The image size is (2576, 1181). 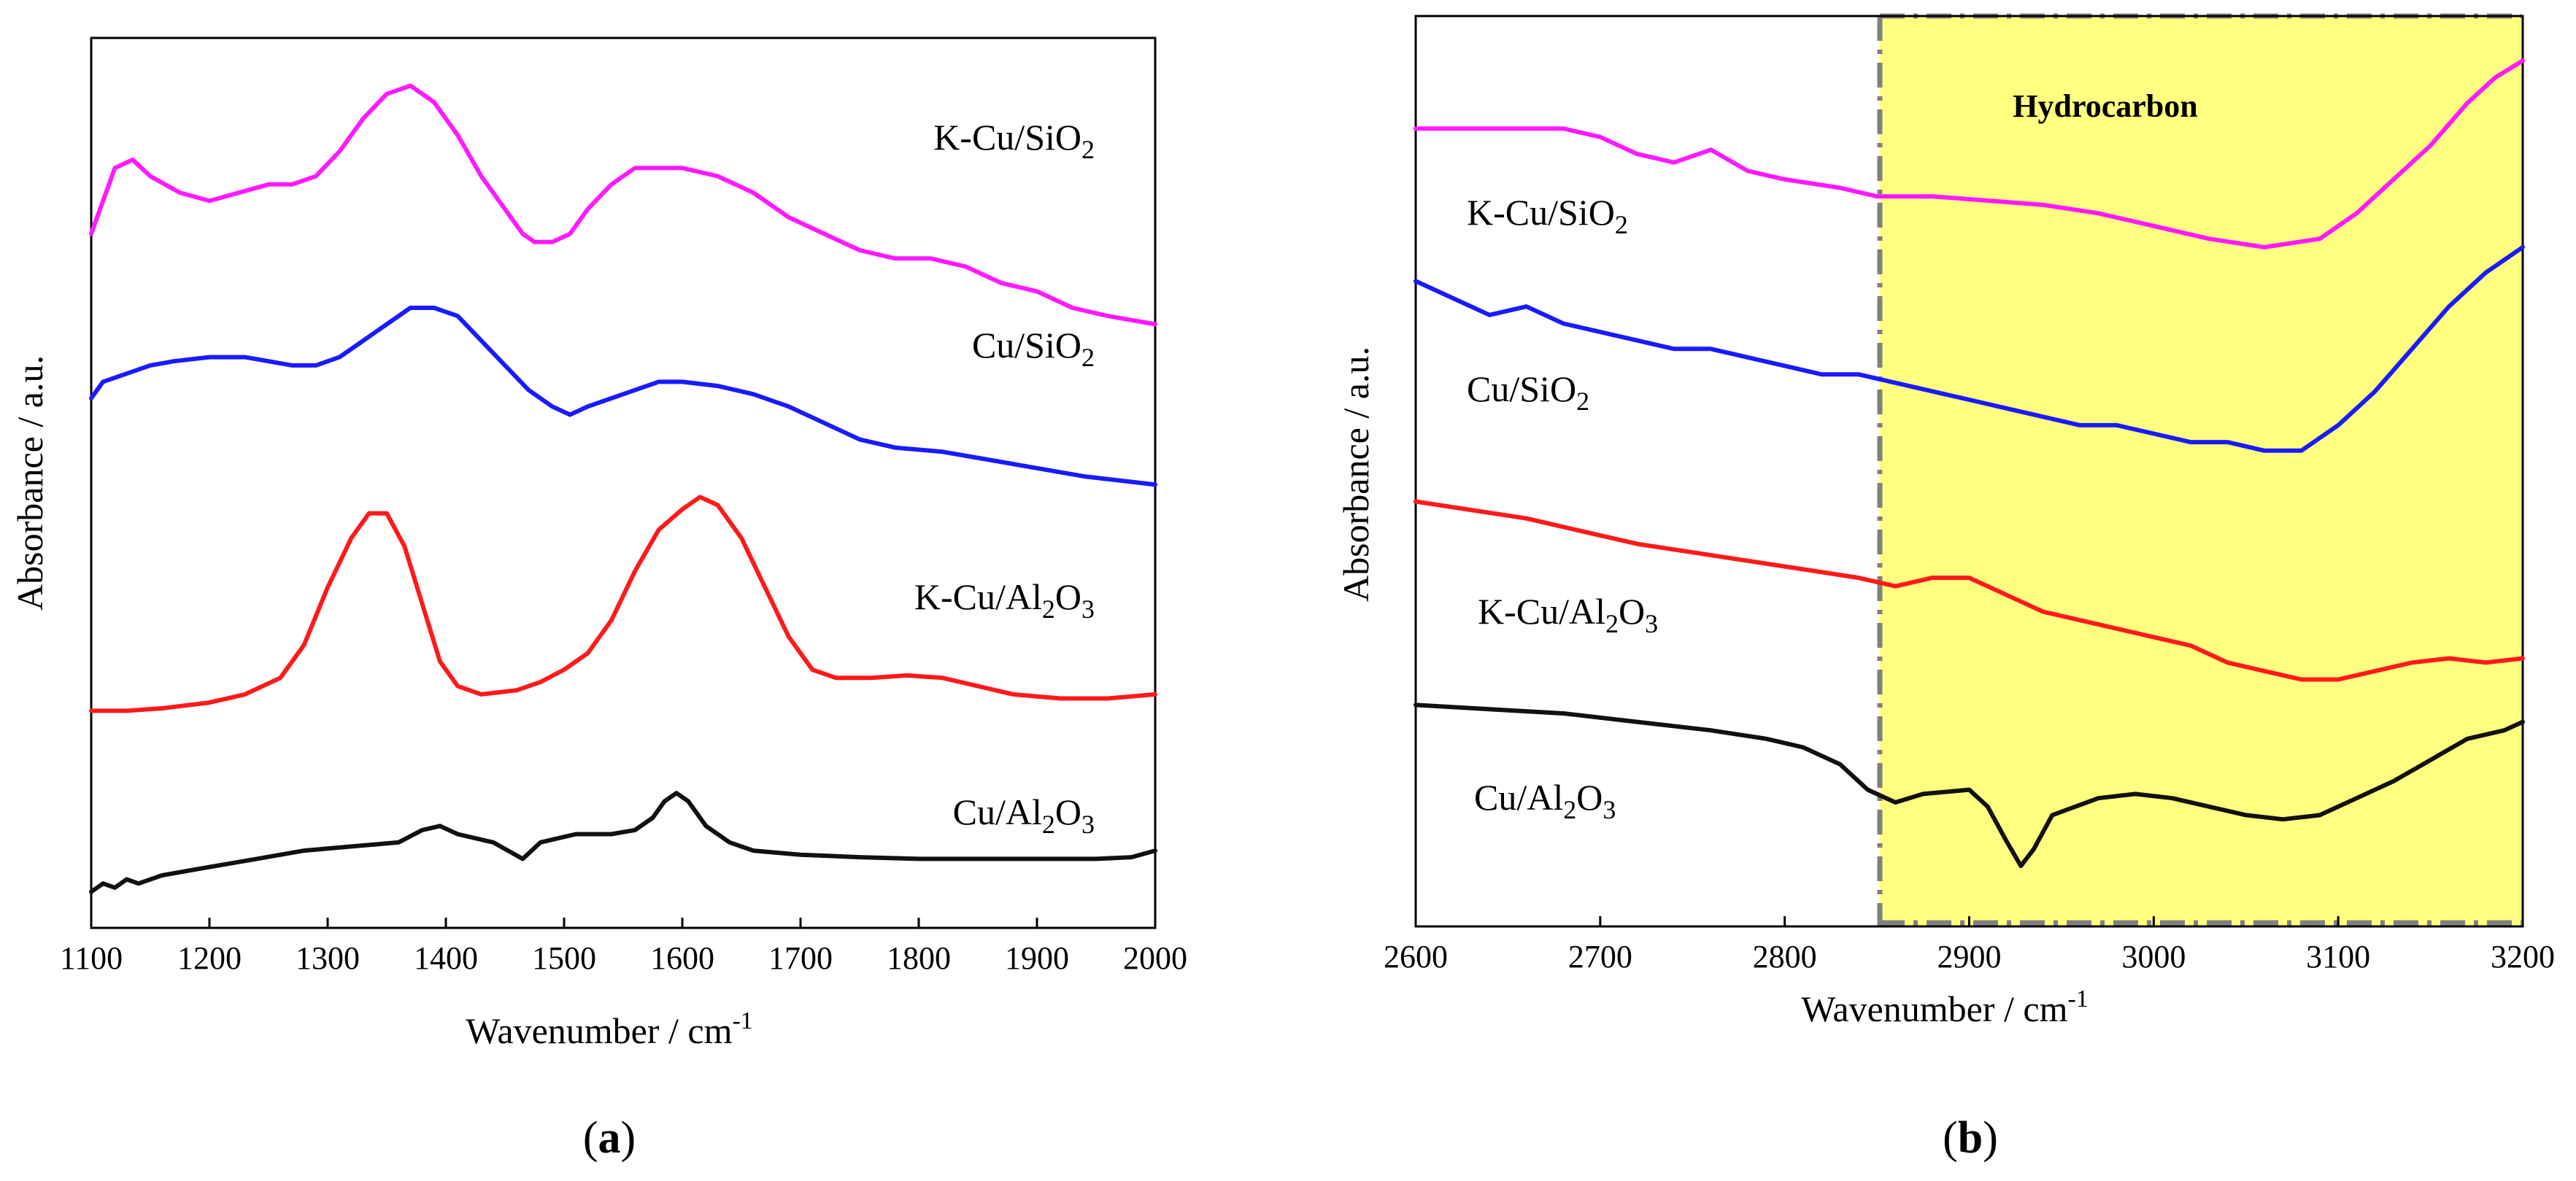 I want to click on x-axis-title-b: Wavenumber / cm-1, so click(x=1945, y=1007).